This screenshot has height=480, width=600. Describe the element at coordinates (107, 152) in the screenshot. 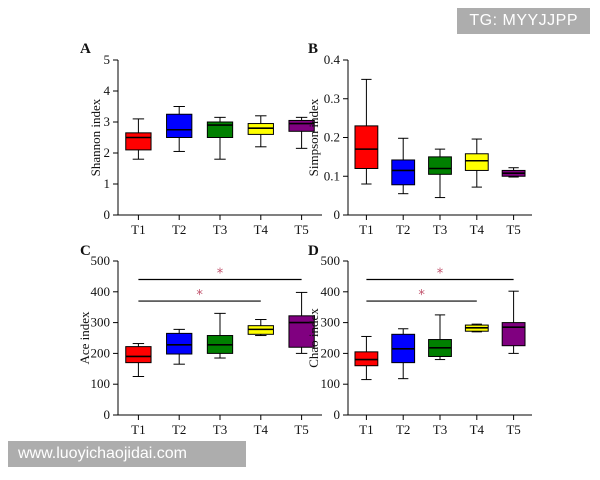

I see `y-tick-label: 2` at that location.